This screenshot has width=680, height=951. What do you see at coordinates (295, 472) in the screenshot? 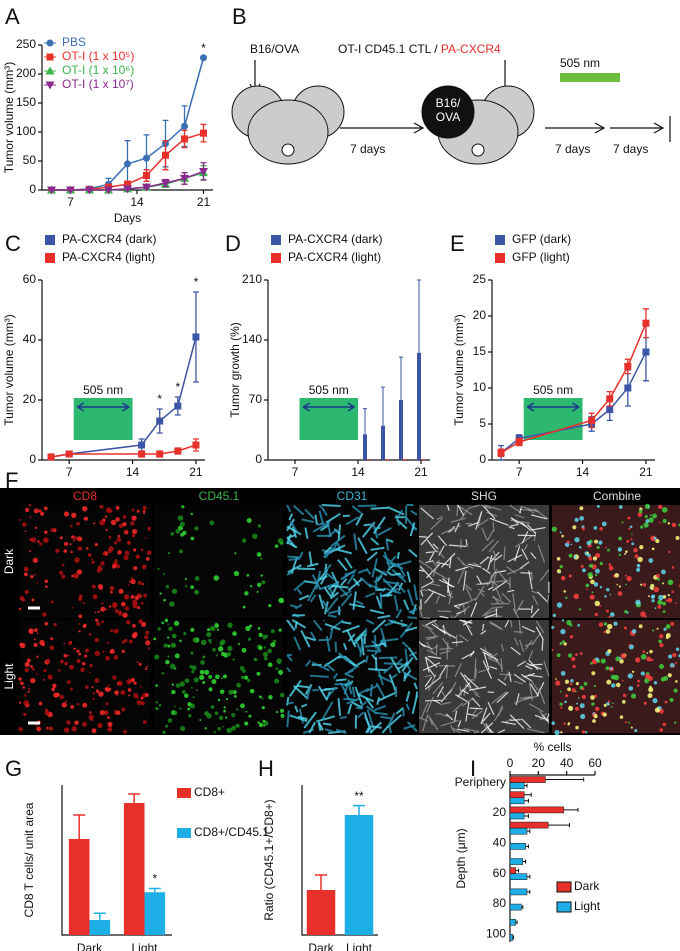
I see `x-tick-label: 7` at bounding box center [295, 472].